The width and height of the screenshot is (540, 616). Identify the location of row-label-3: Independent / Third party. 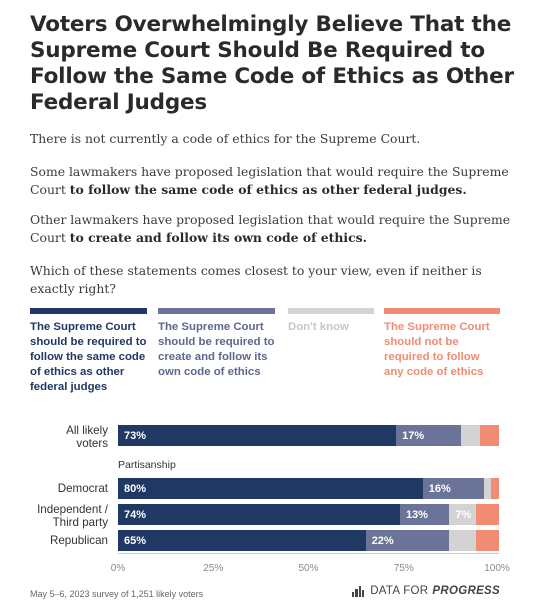
(72, 516).